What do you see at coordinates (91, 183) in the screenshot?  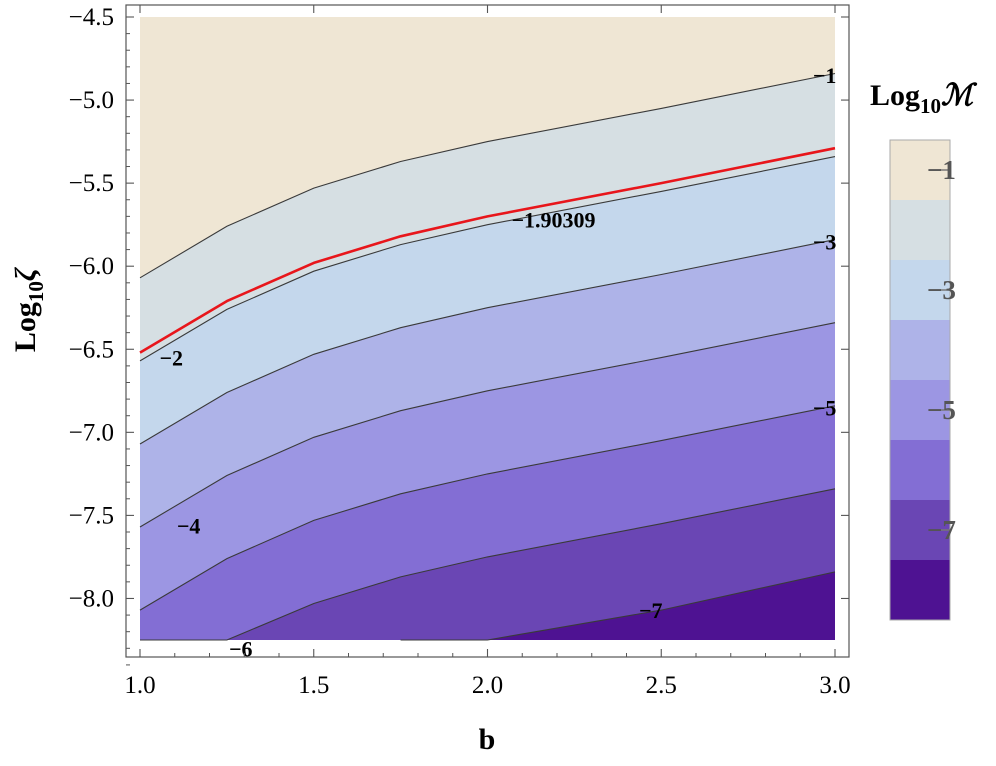 I see `y-tick-label: −5.5` at bounding box center [91, 183].